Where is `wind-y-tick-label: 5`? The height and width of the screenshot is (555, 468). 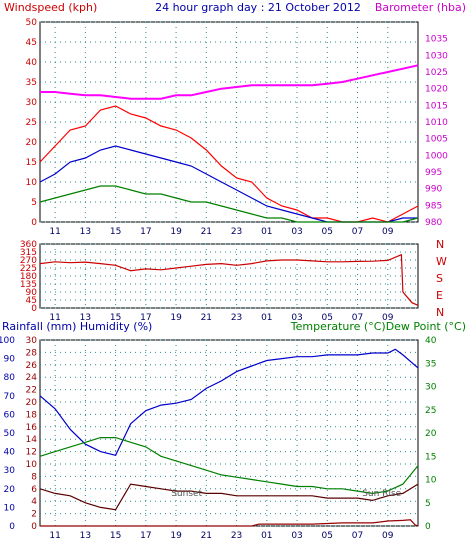
wind-y-tick-label: 5 is located at coordinates (34, 203).